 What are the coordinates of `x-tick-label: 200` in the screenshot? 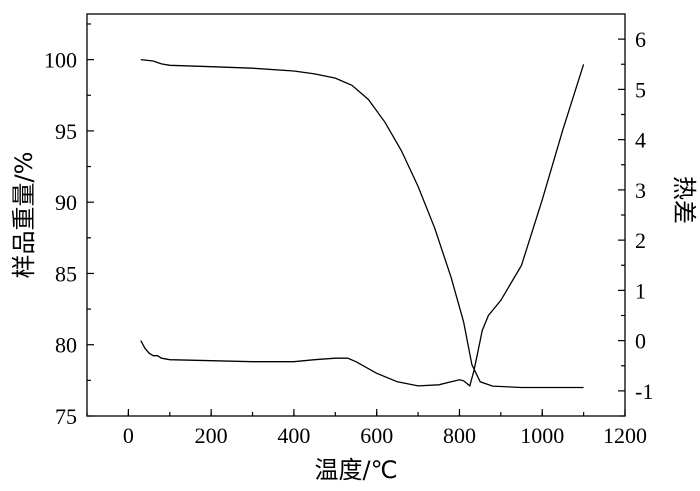 It's located at (211, 435).